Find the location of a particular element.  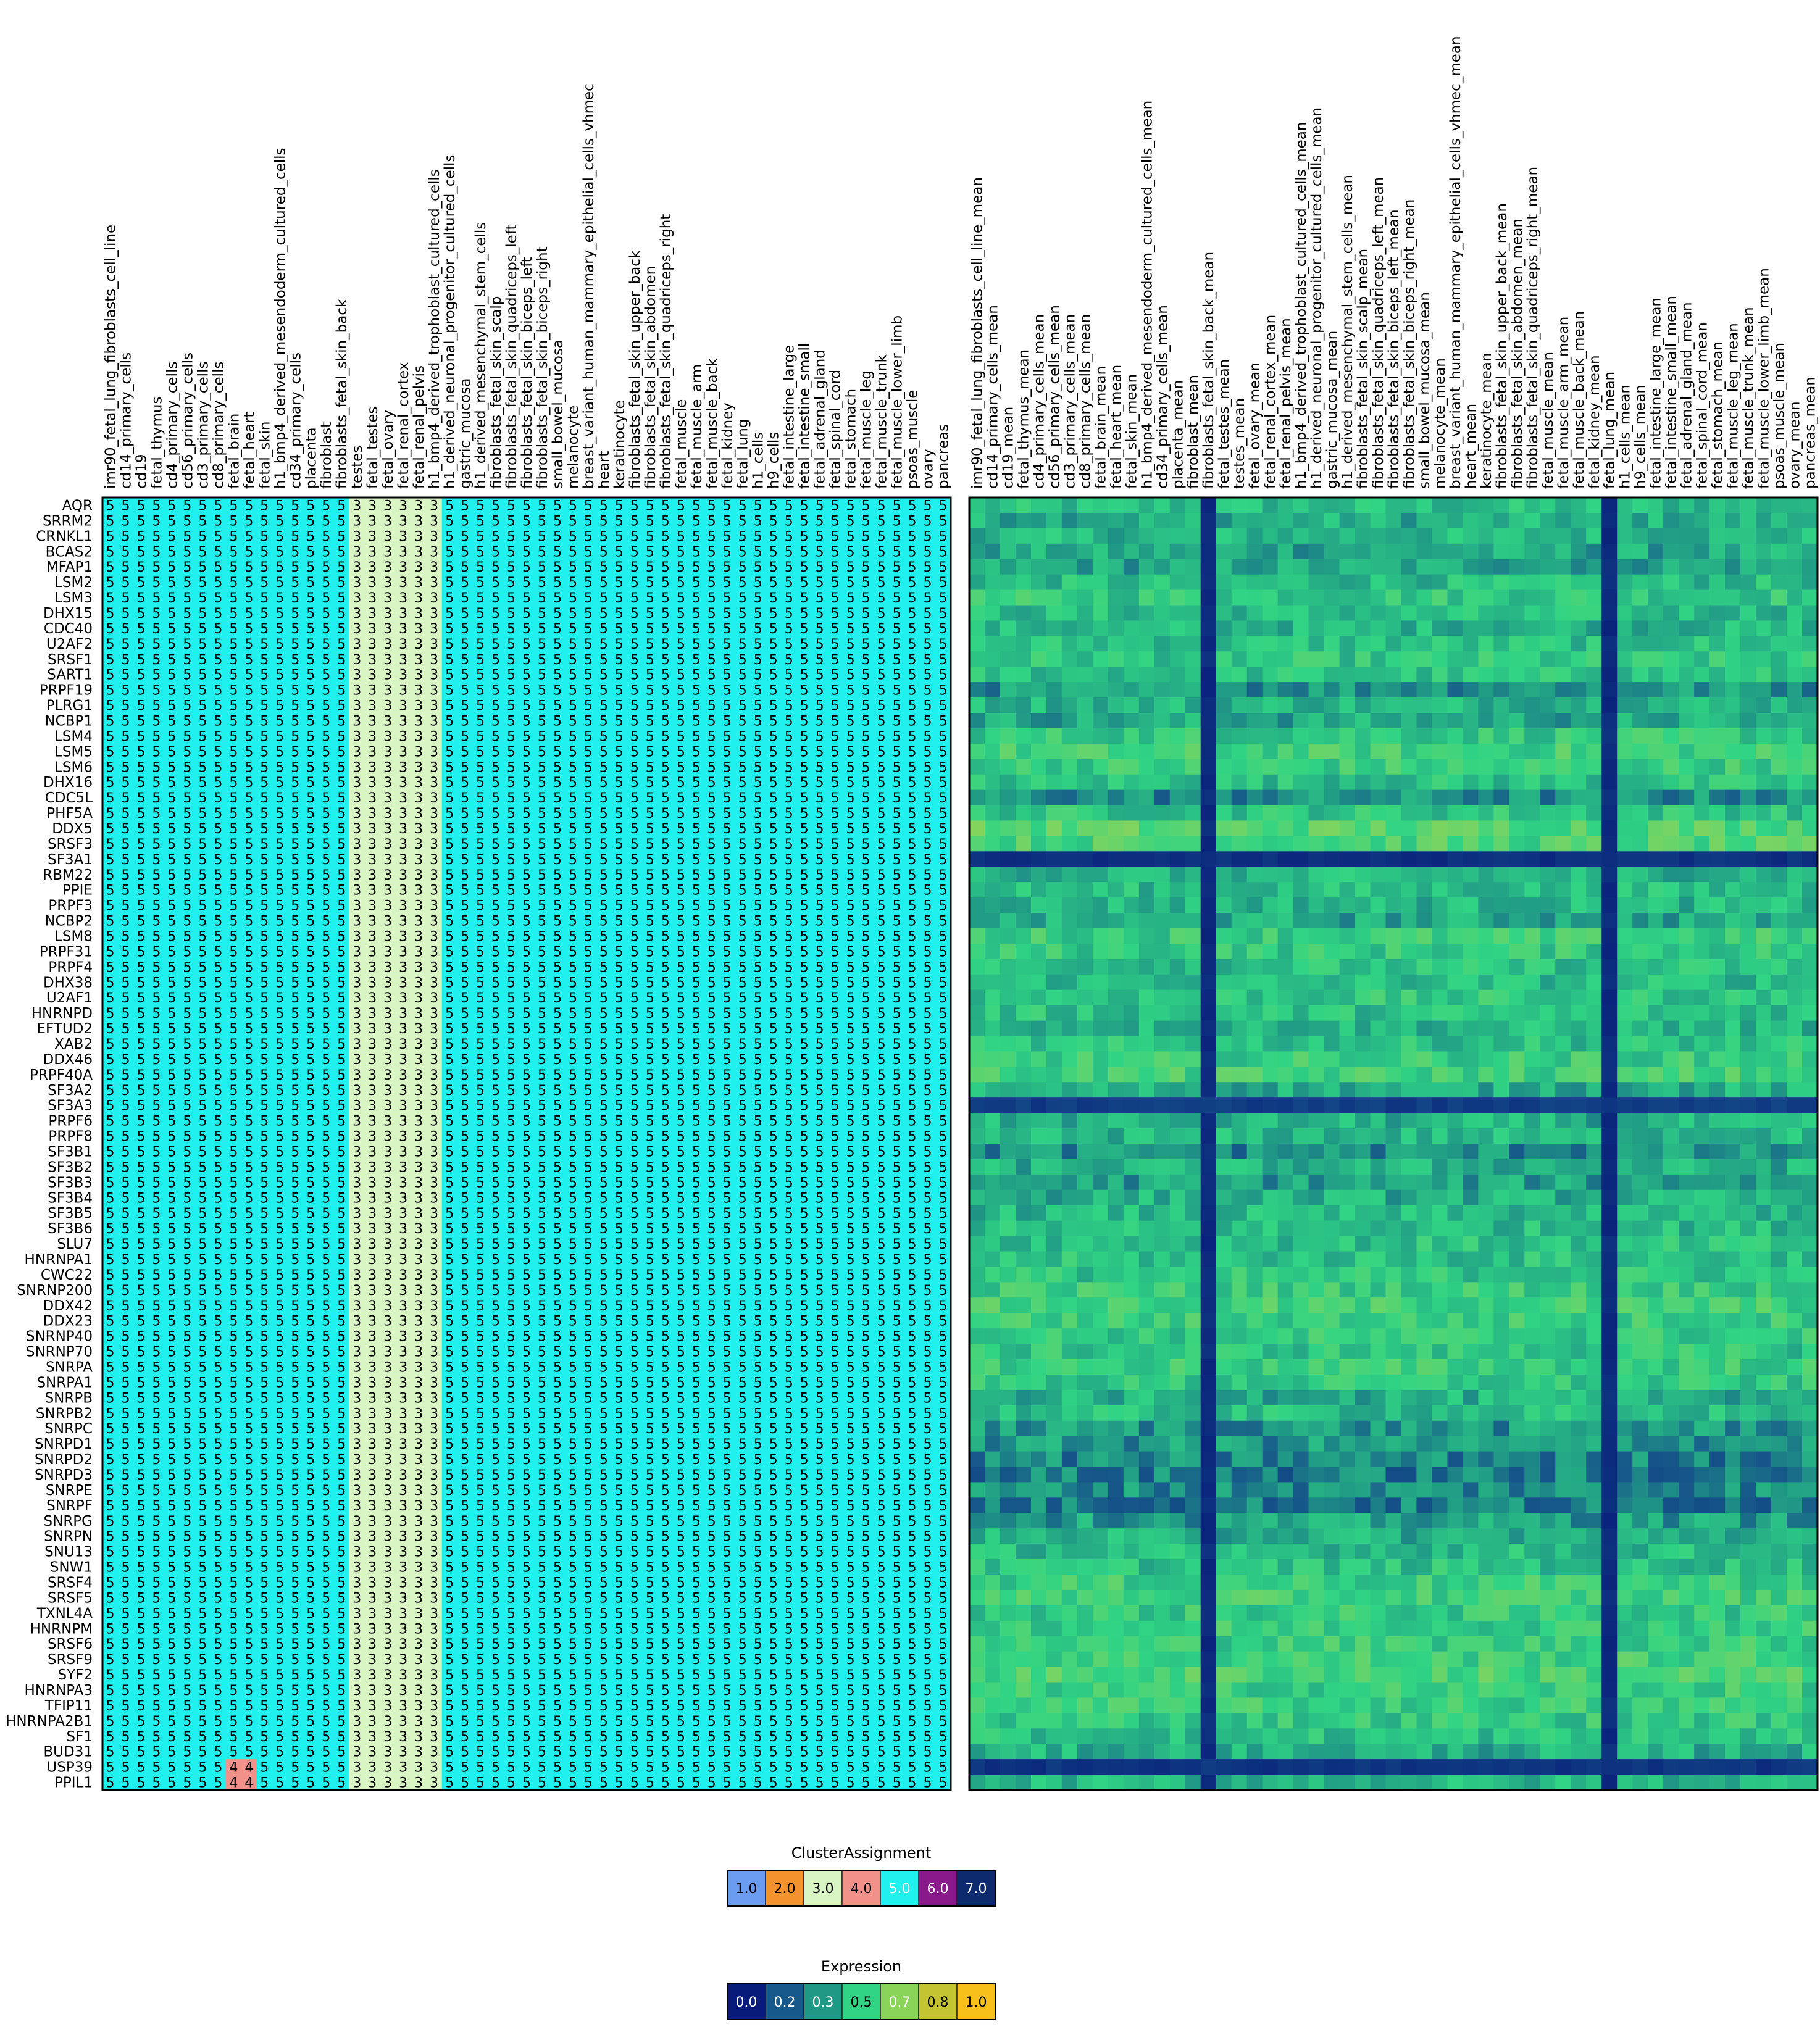

cluster-col-label-40: fetal_kidney is located at coordinates (728, 445).